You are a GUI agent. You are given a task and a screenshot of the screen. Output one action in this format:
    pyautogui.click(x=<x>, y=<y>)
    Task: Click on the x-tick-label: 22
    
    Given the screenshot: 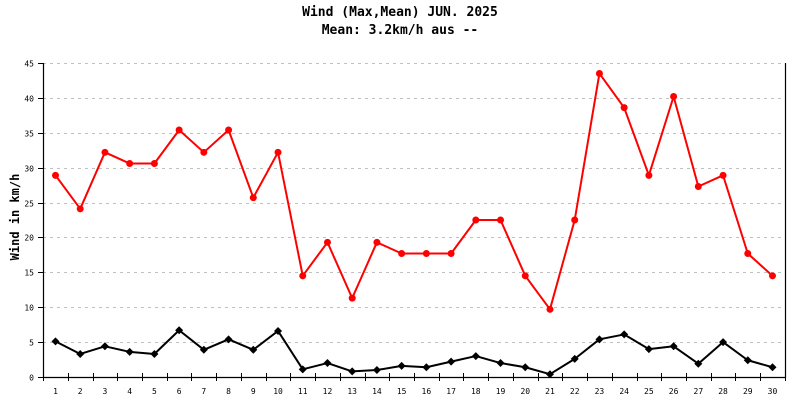 What is the action you would take?
    pyautogui.click(x=575, y=391)
    